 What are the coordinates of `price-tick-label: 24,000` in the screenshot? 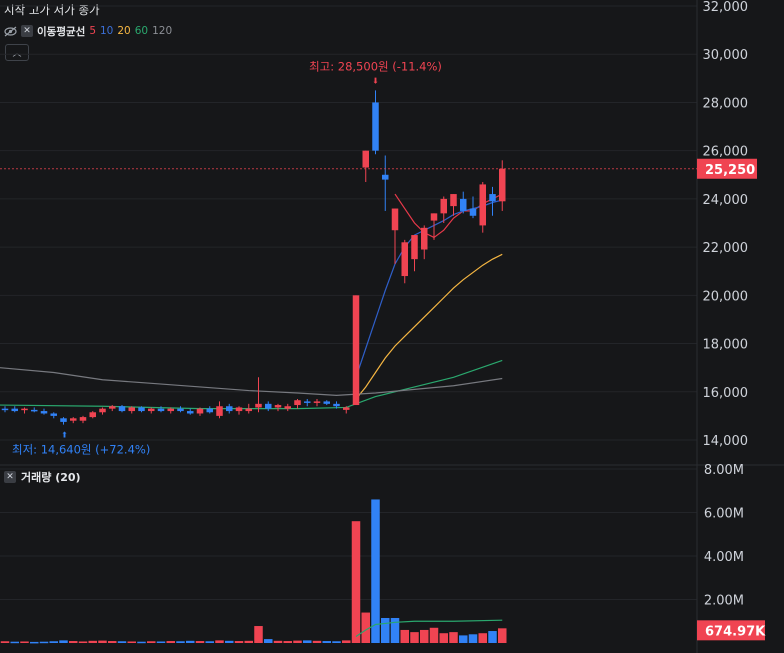 It's located at (726, 200).